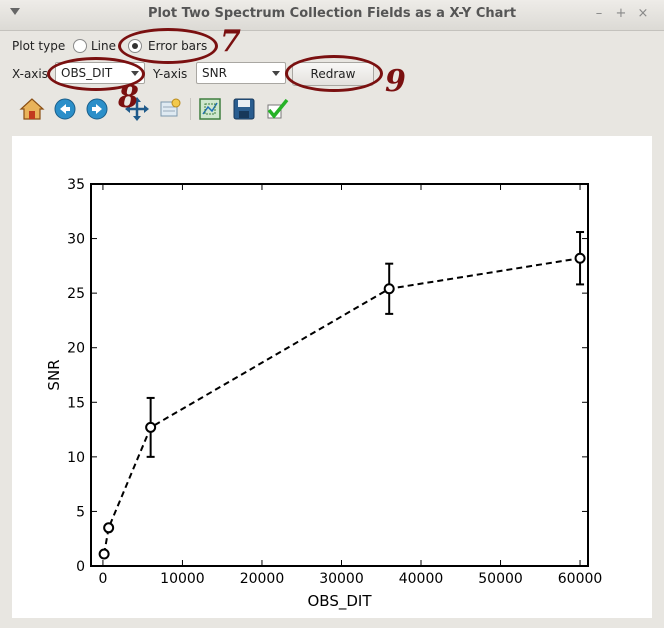 This screenshot has width=664, height=628. Describe the element at coordinates (32, 109) in the screenshot. I see `home-icon` at that location.